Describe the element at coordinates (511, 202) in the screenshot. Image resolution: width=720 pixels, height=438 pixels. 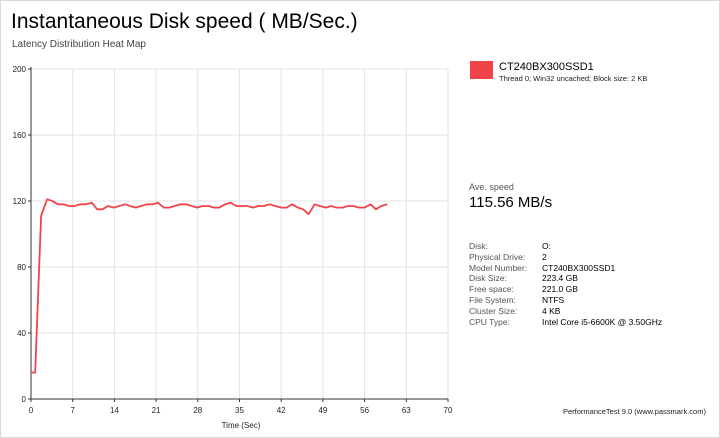
I see `average-speed-value: 115.56 MB/s` at that location.